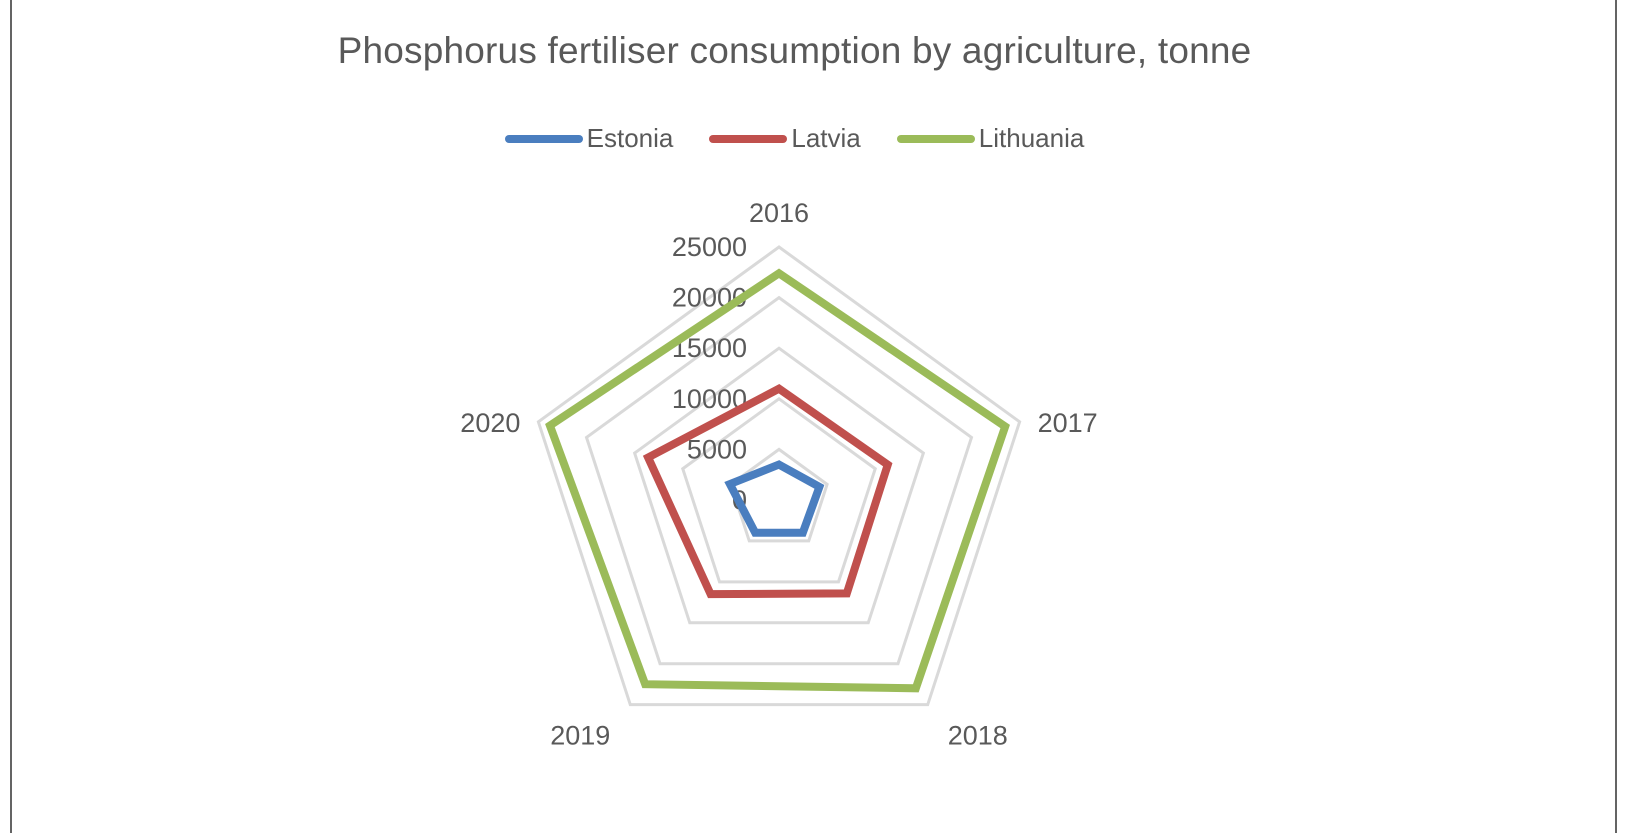  I want to click on tick-label-5000: 5000, so click(717, 449).